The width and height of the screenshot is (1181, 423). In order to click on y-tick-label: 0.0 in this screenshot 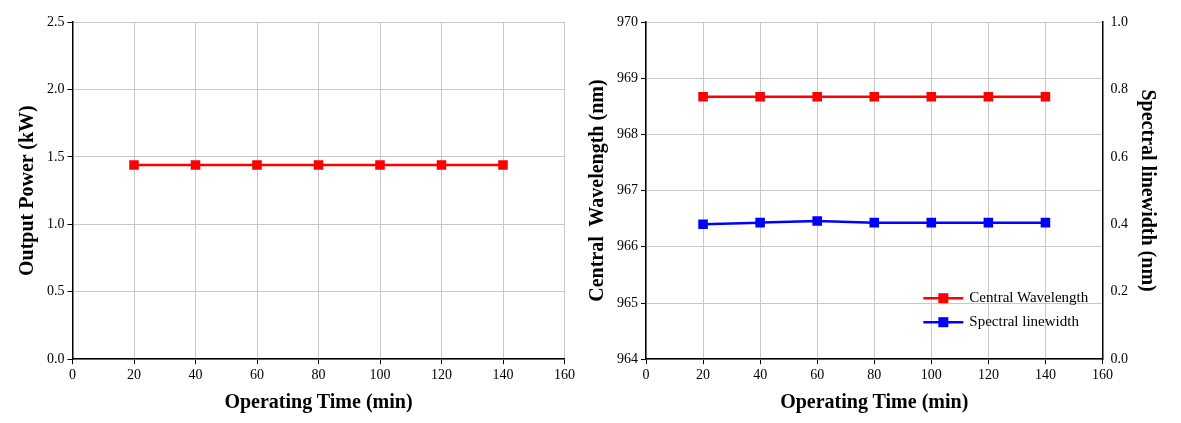, I will do `click(56, 358)`.